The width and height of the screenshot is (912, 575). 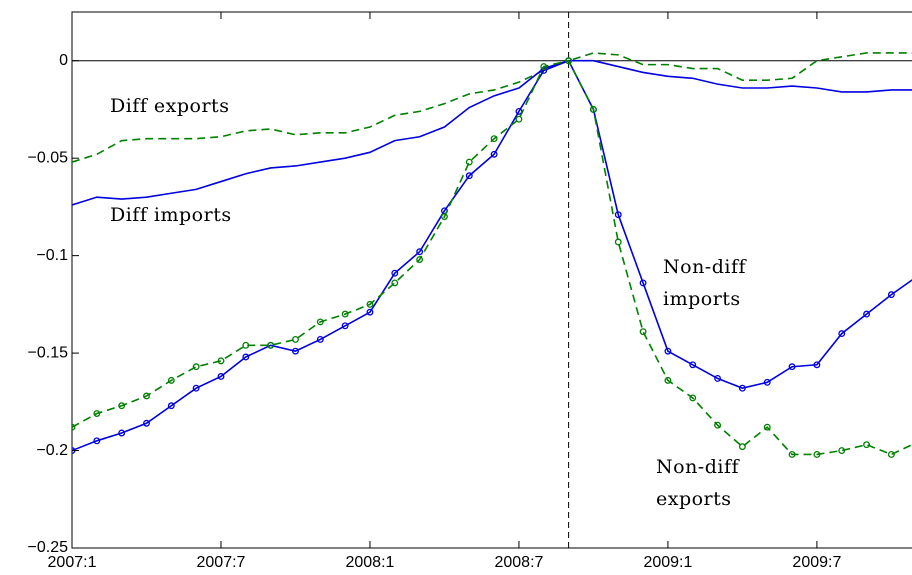 I want to click on annotation: imports, so click(x=702, y=299).